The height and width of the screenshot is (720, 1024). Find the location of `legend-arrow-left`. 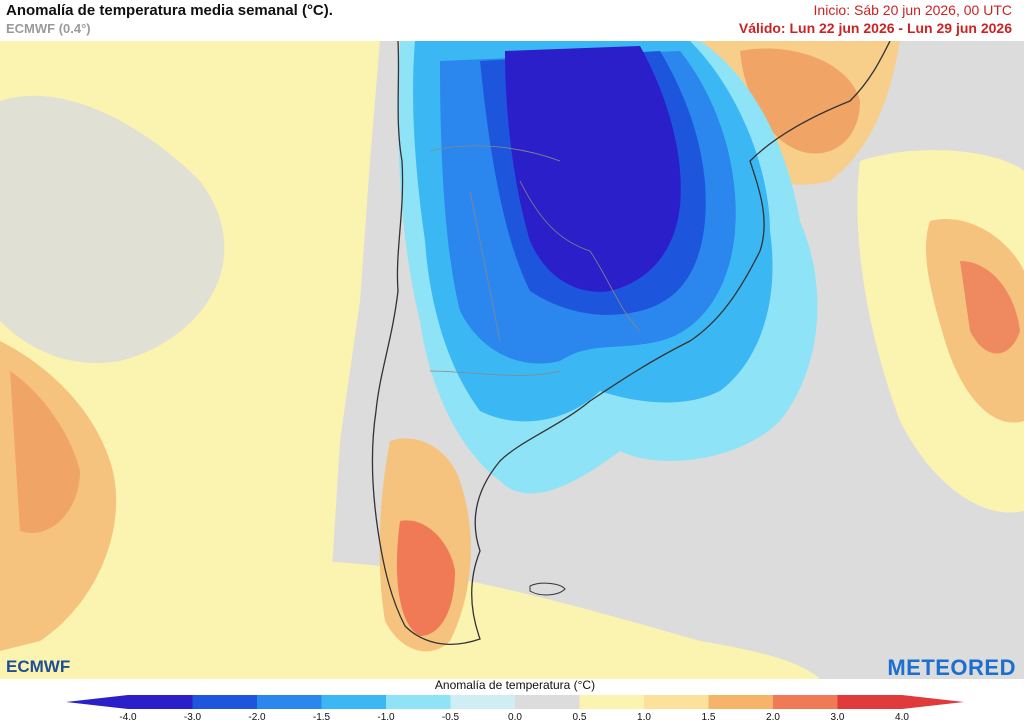

legend-arrow-left is located at coordinates (97, 702).